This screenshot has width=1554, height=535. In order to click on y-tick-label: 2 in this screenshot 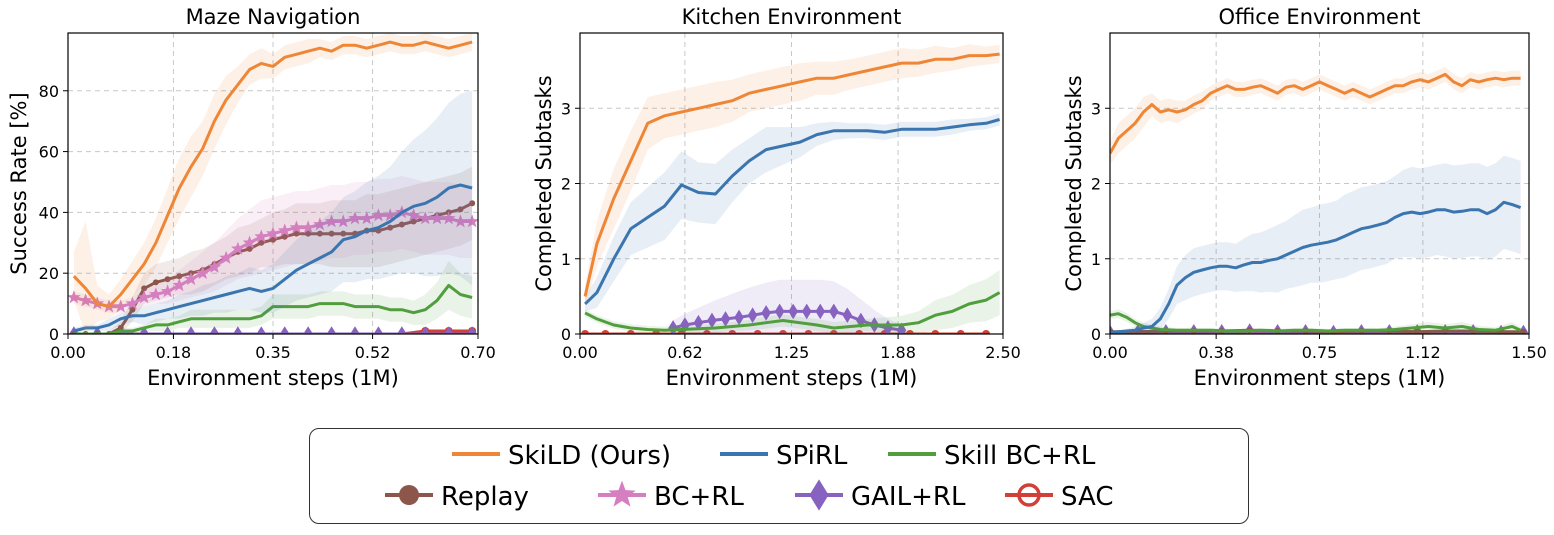, I will do `click(1096, 184)`.